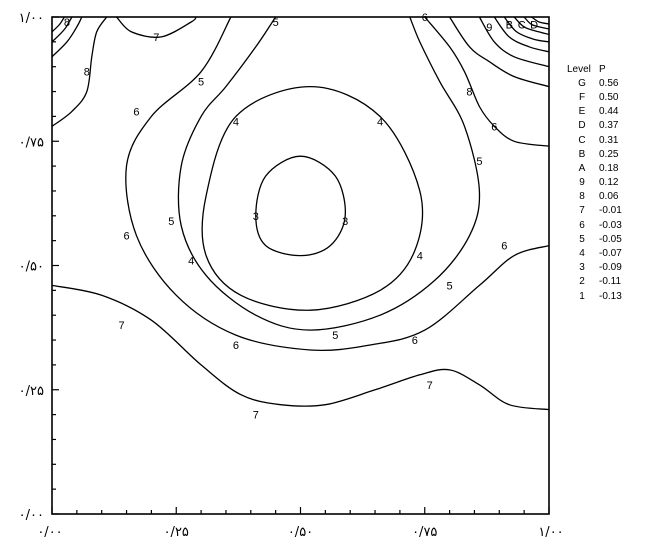 Image resolution: width=651 pixels, height=544 pixels. Describe the element at coordinates (610, 239) in the screenshot. I see `legend-value: -0.05` at that location.